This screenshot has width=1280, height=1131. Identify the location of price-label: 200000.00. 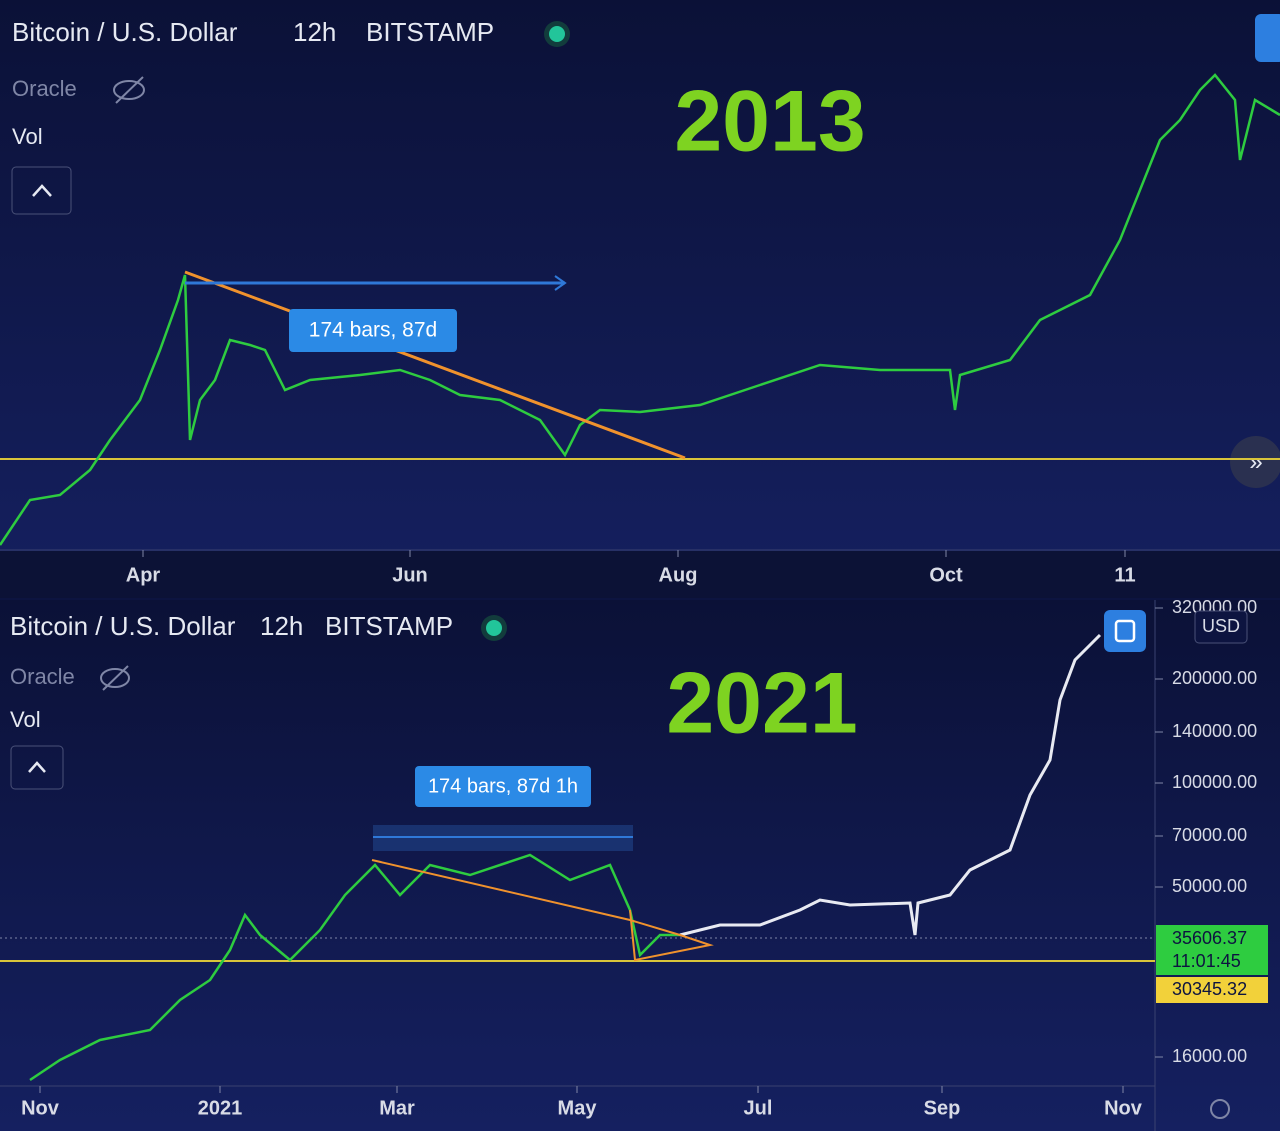
(1214, 678).